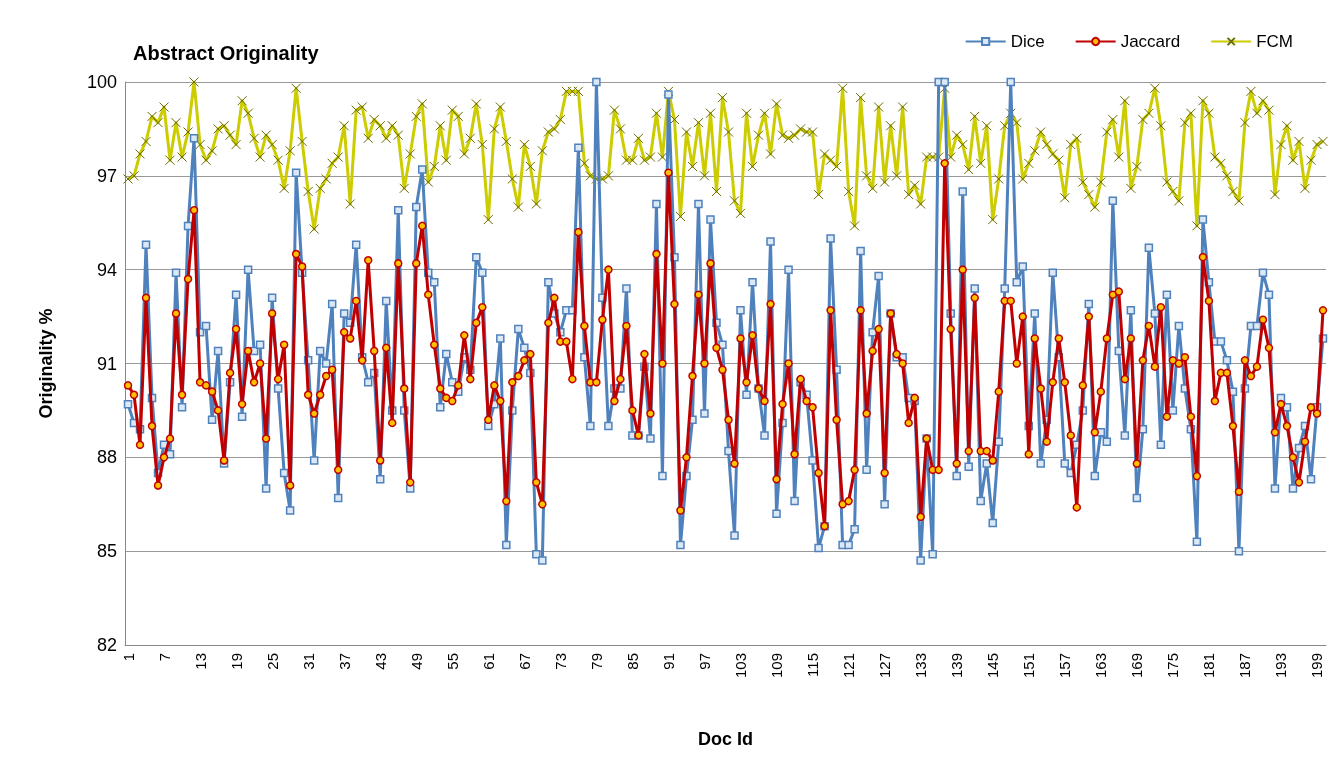 This screenshot has height=768, width=1338. I want to click on y-tick-label: 91, so click(106, 363).